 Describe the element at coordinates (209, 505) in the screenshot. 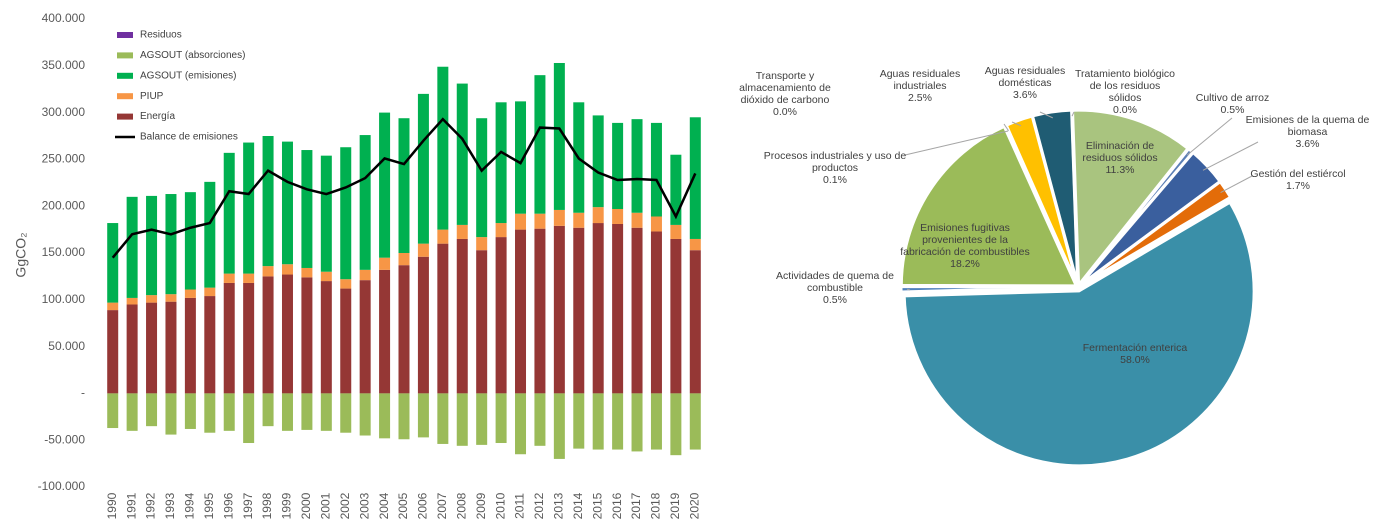

I see `x-tick-label: 1995` at that location.